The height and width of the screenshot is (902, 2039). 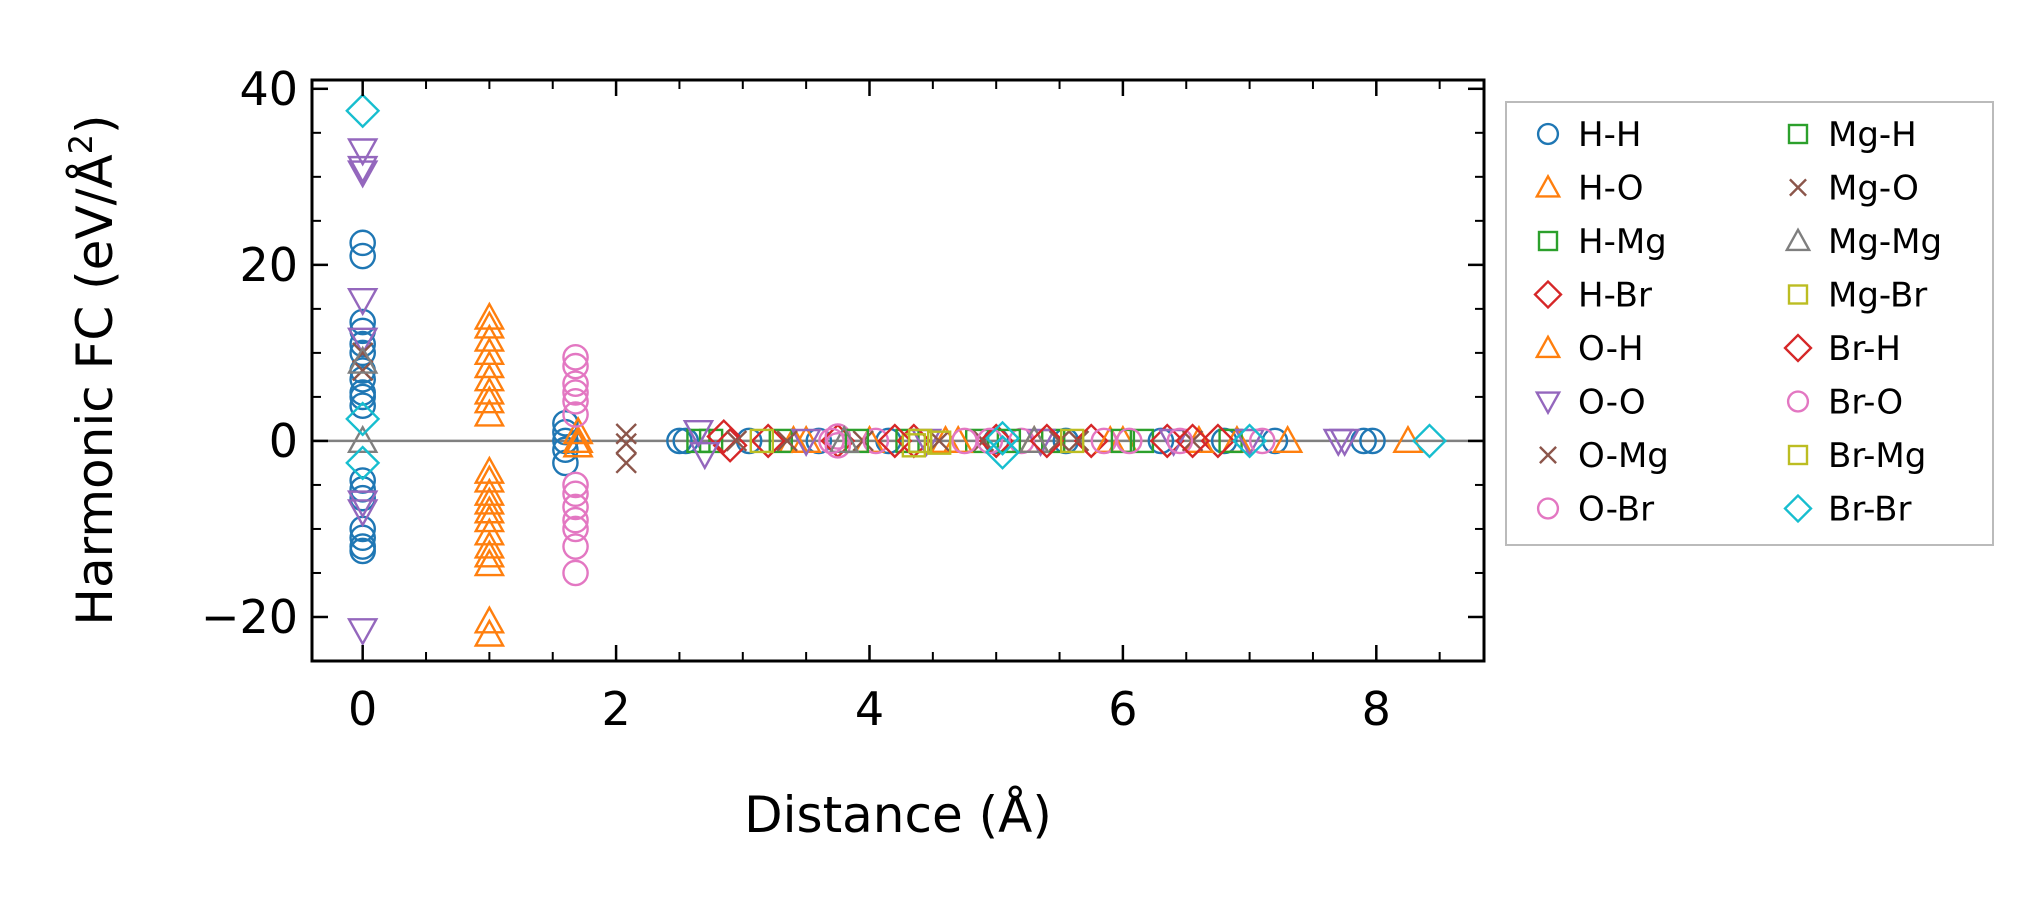 I want to click on legend-label-mg-h: Mg-H, so click(x=1872, y=135).